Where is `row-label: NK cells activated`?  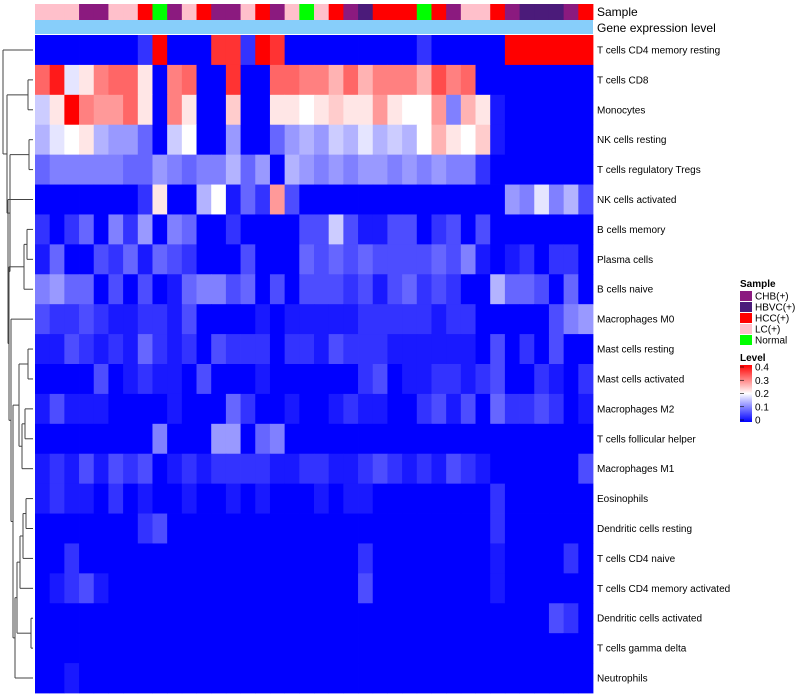 row-label: NK cells activated is located at coordinates (636, 200).